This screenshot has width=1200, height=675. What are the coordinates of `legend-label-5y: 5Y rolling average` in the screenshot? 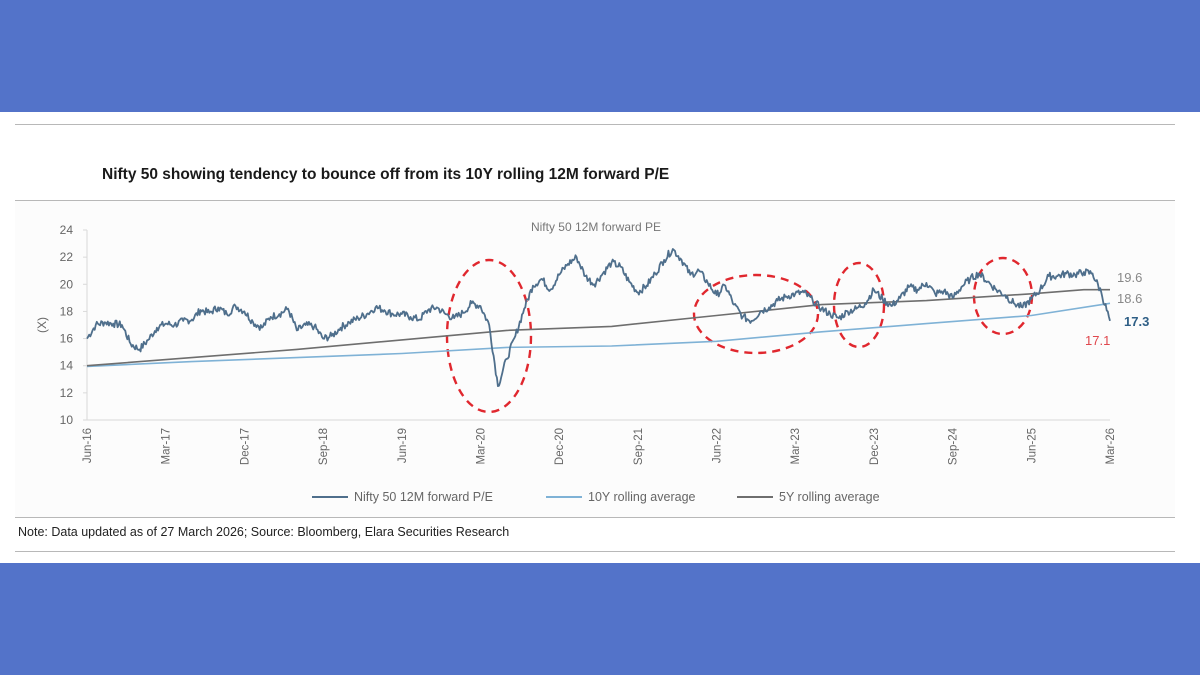 It's located at (829, 497).